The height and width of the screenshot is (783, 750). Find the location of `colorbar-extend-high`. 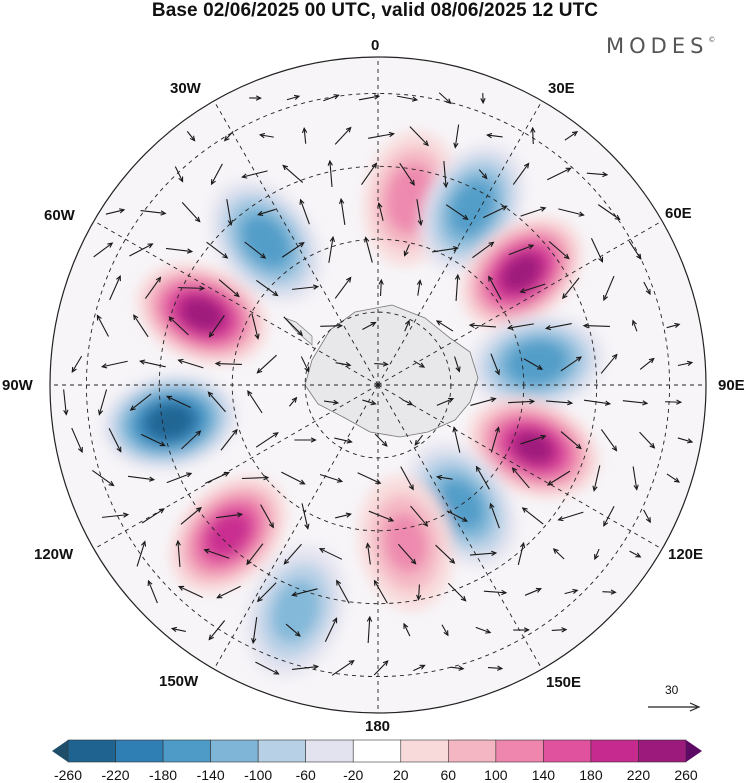

colorbar-extend-high is located at coordinates (694, 751).